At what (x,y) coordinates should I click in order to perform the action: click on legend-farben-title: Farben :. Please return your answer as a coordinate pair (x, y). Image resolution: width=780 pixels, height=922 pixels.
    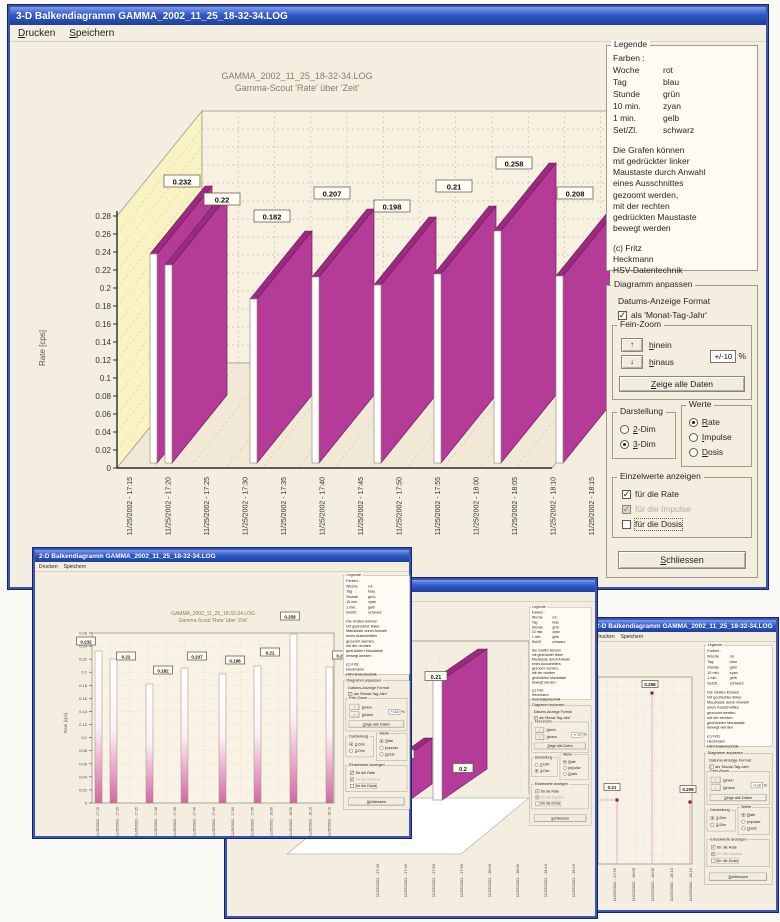
    Looking at the image, I should click on (353, 580).